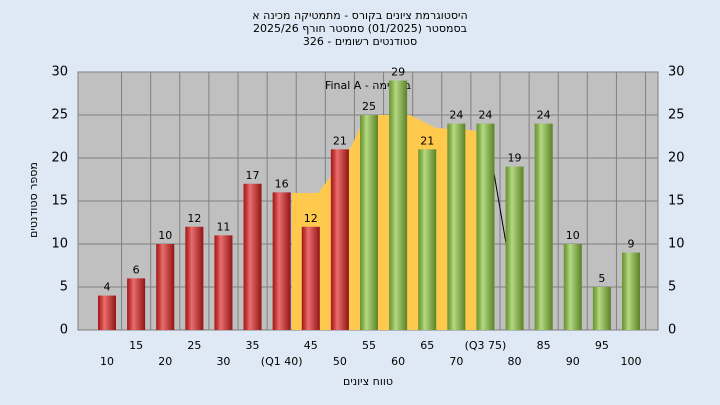  I want to click on x-tick-label: 95, so click(602, 345).